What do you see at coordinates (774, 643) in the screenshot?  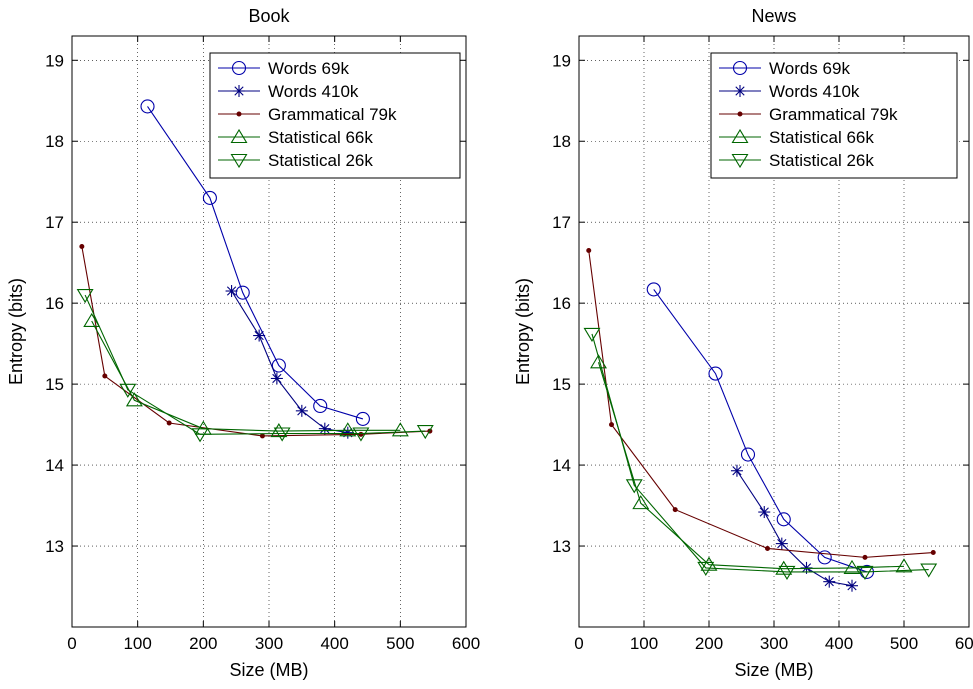 I see `x-tick-label: 300` at bounding box center [774, 643].